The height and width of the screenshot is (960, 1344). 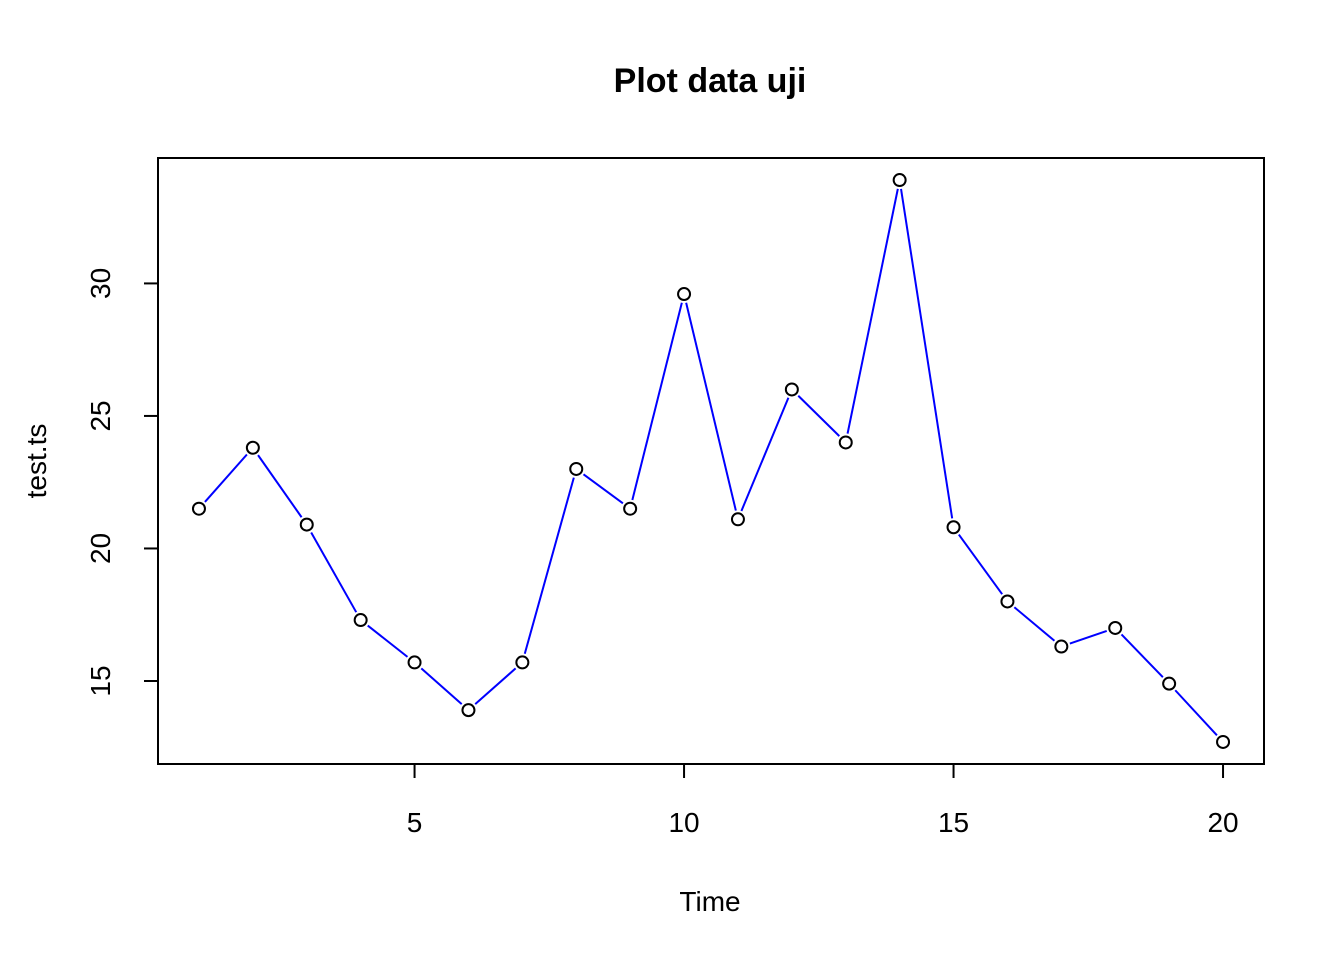 I want to click on x-tick-label: 15, so click(x=953, y=822).